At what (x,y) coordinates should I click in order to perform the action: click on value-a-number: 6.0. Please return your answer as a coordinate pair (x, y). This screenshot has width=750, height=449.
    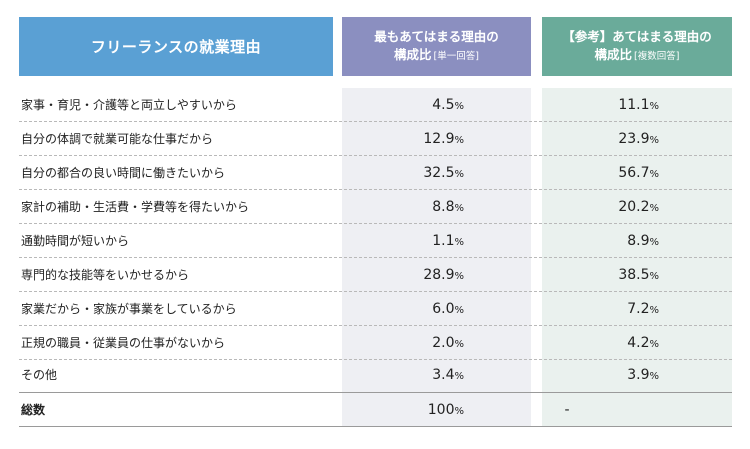
    Looking at the image, I should click on (443, 309).